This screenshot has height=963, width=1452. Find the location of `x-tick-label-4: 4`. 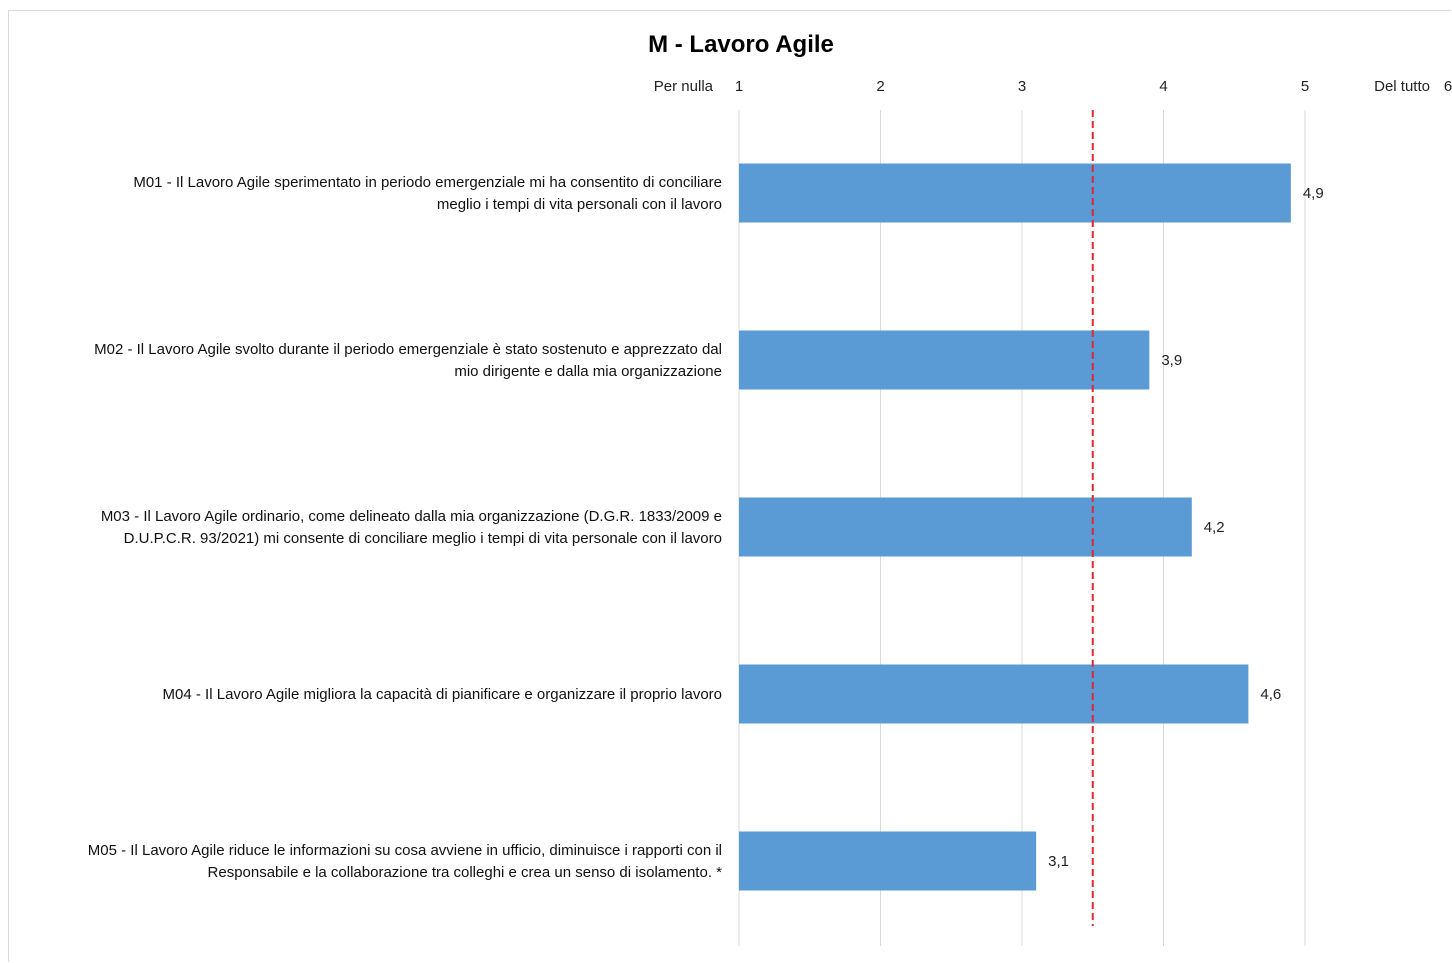

x-tick-label-4: 4 is located at coordinates (1163, 86).